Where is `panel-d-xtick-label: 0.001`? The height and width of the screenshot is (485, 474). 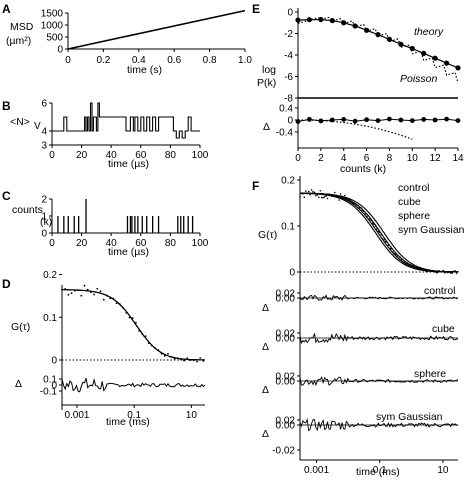
panel-d-xtick-label: 0.001 is located at coordinates (76, 415).